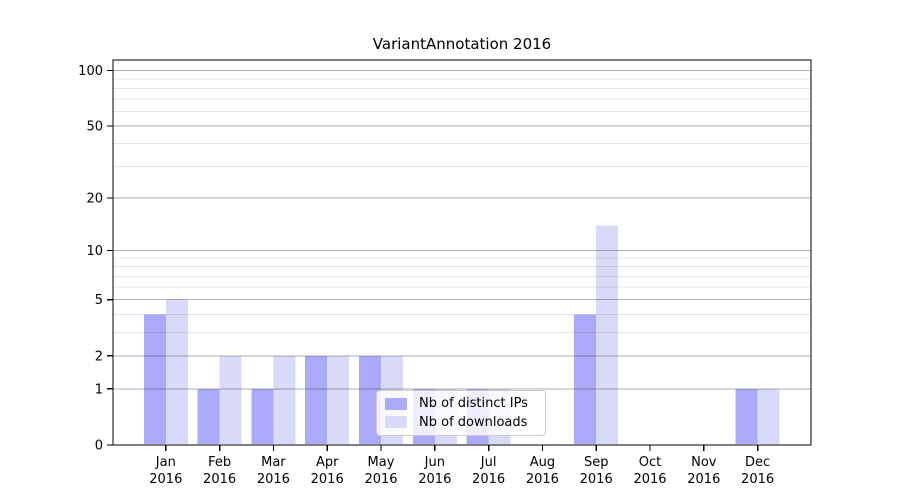 The height and width of the screenshot is (500, 900). Describe the element at coordinates (542, 462) in the screenshot. I see `x-tick-label-month: Aug` at that location.